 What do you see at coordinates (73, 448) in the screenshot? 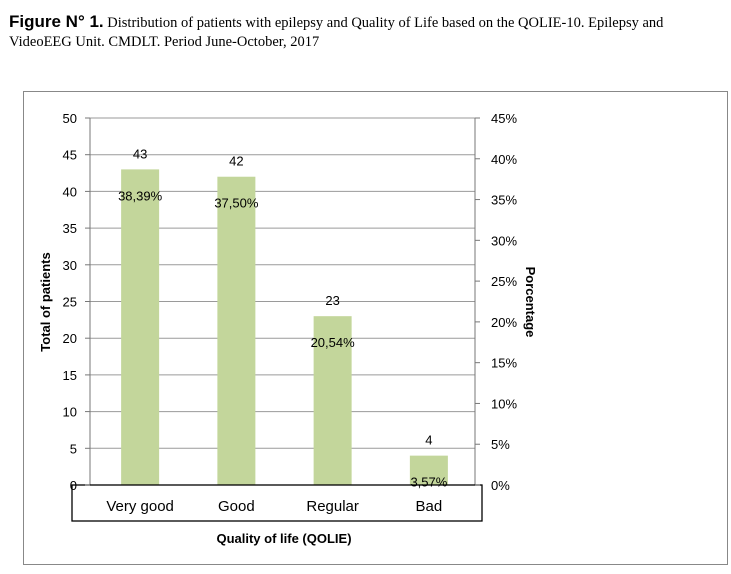
I see `y-tick-label: 5` at bounding box center [73, 448].